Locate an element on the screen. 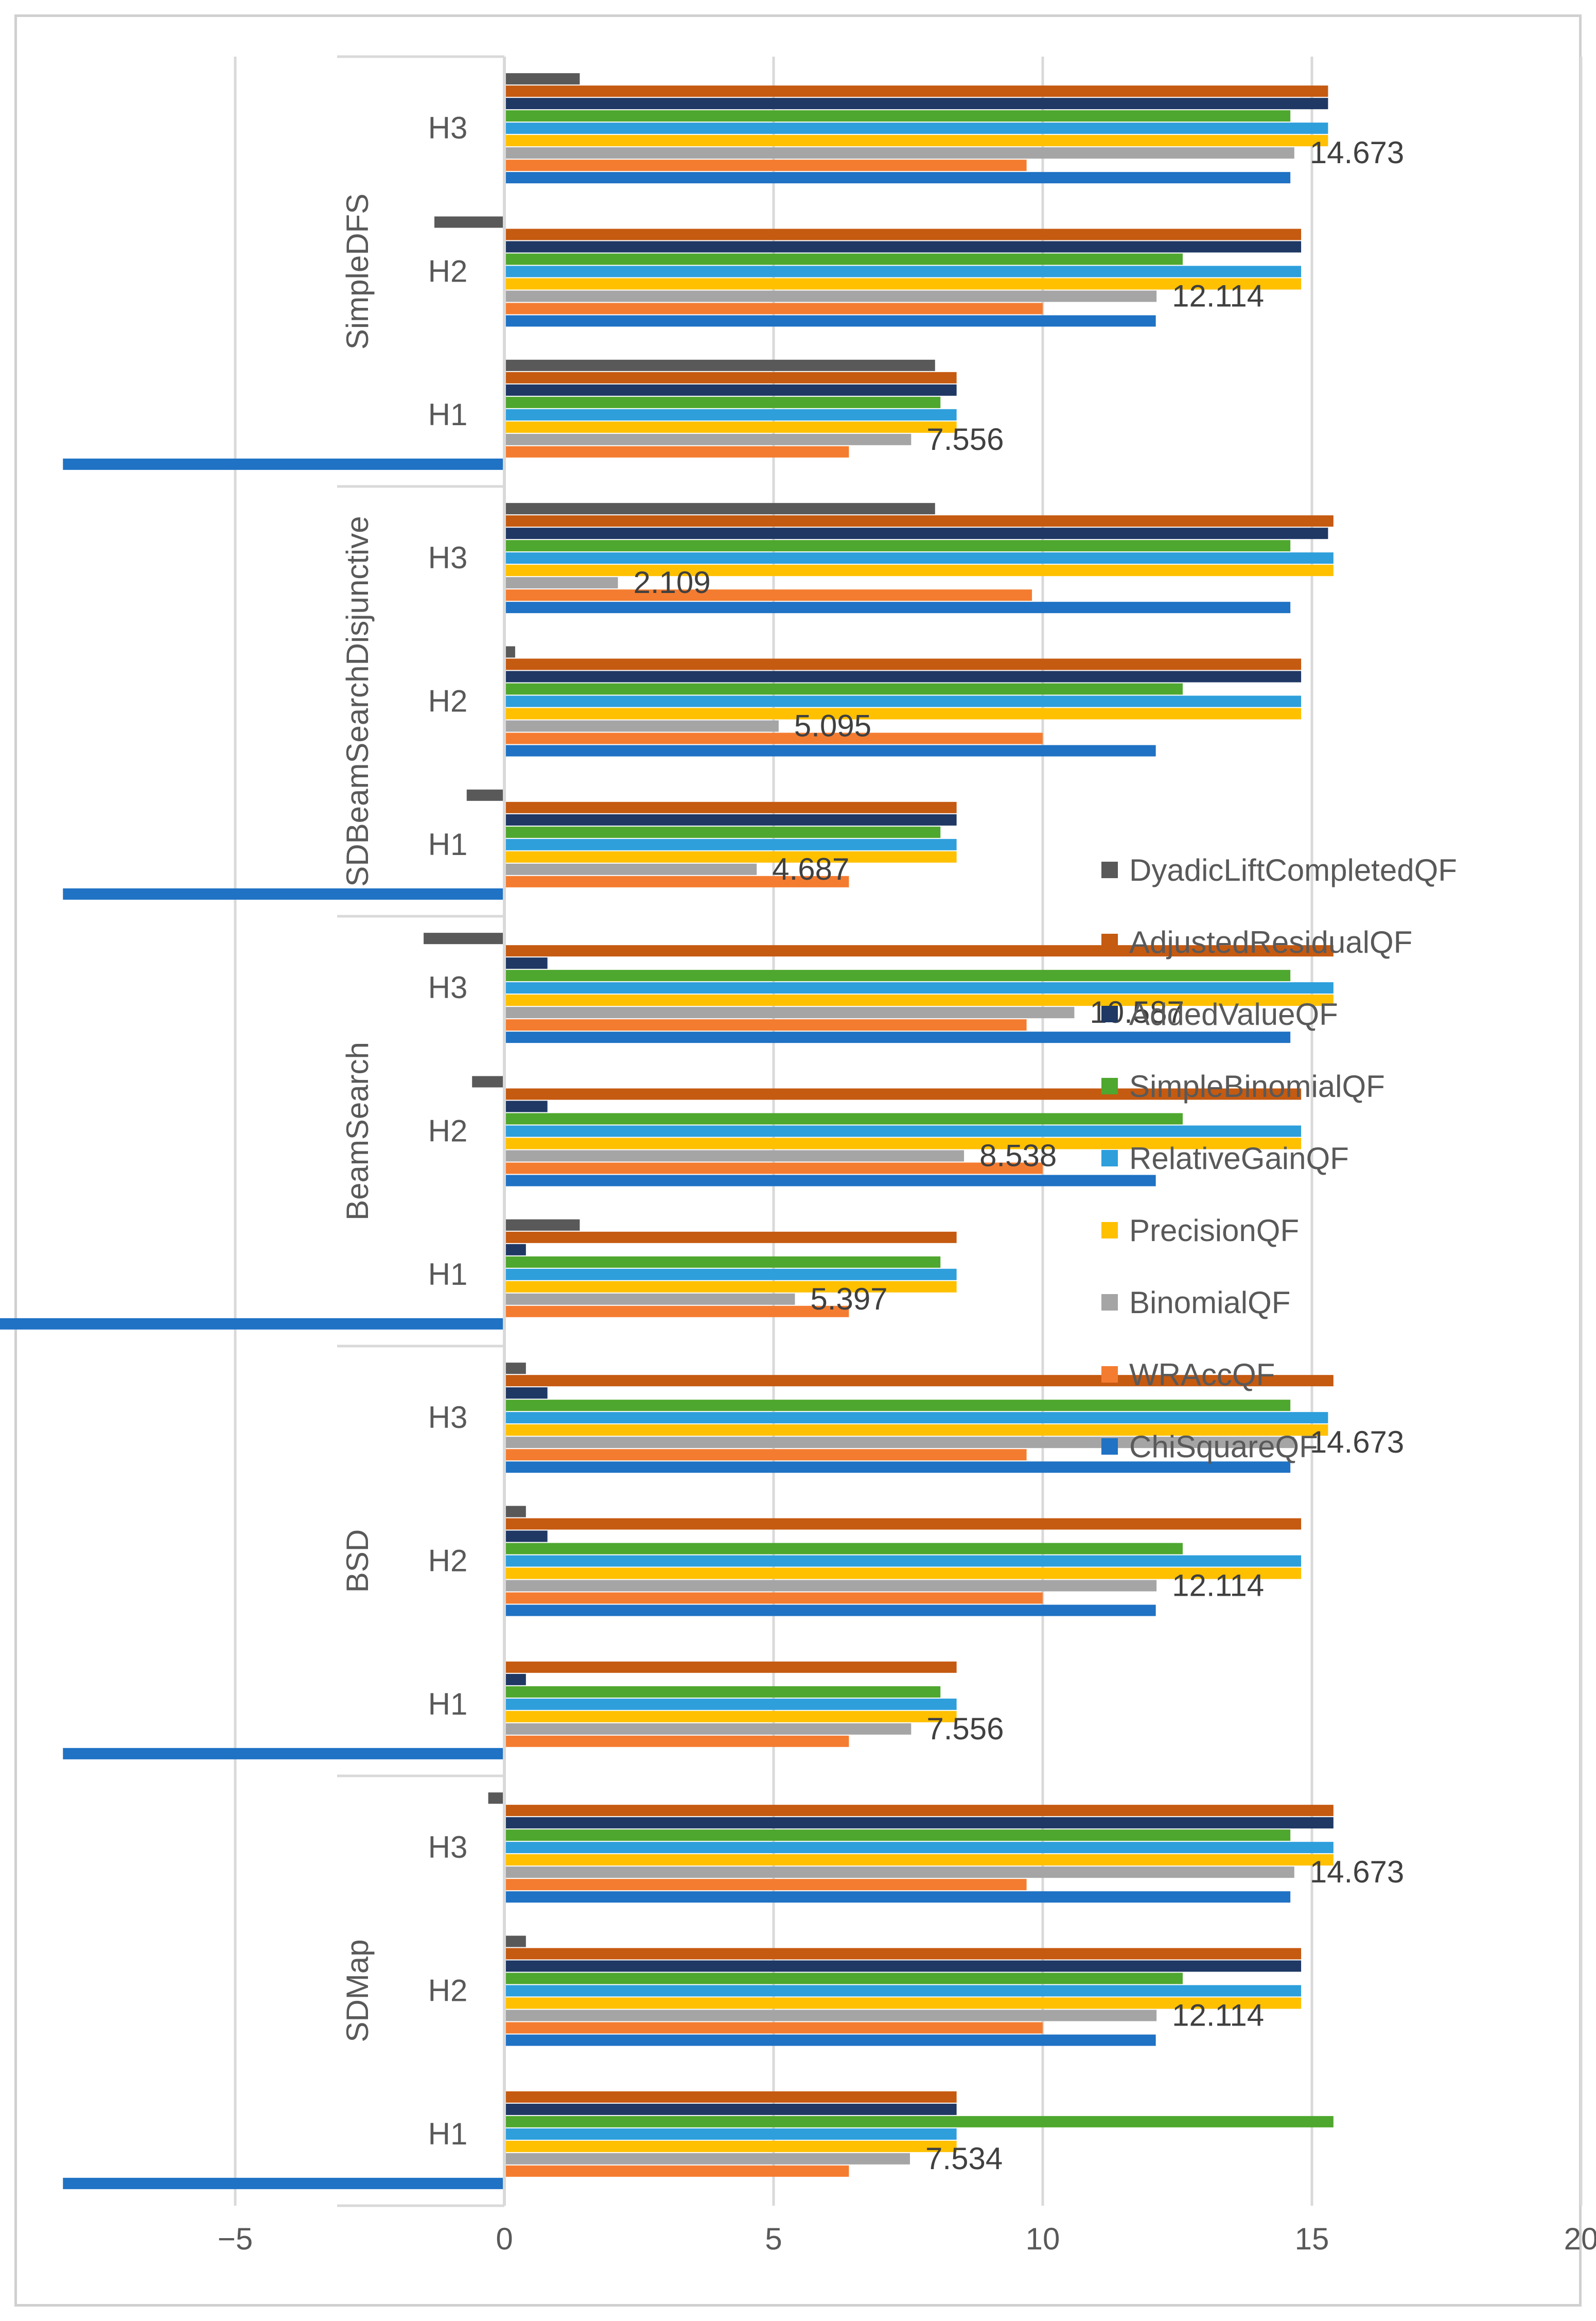 This screenshot has height=2321, width=1596. legend-label: ChiSquareQF is located at coordinates (1223, 1446).